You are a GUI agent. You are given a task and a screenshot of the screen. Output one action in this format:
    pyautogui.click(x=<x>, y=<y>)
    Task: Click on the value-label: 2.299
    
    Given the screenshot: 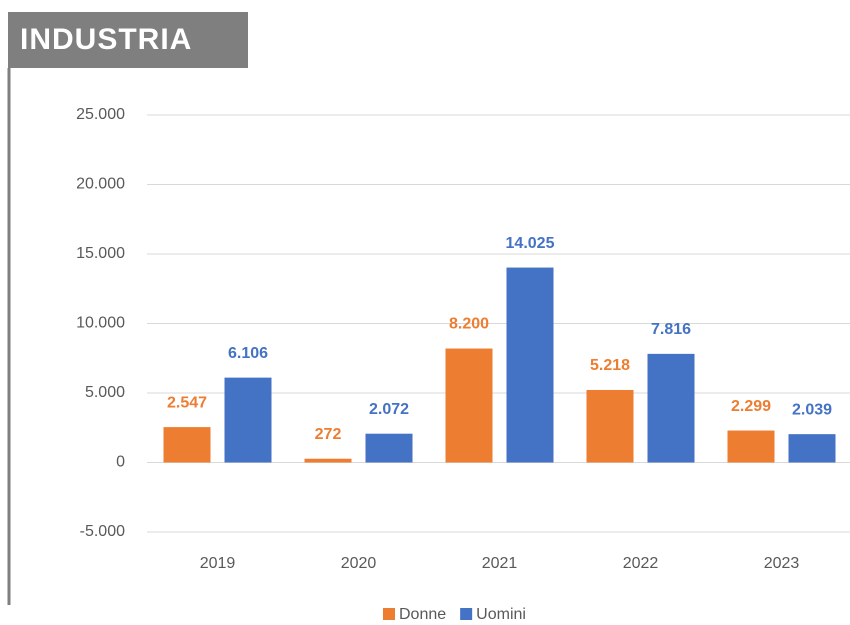 What is the action you would take?
    pyautogui.click(x=751, y=406)
    